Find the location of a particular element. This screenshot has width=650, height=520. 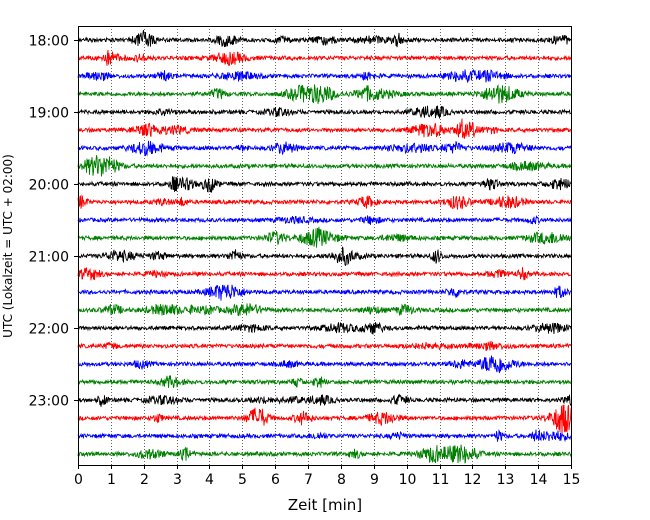

y-tick-label: 20:00 is located at coordinates (49, 186).